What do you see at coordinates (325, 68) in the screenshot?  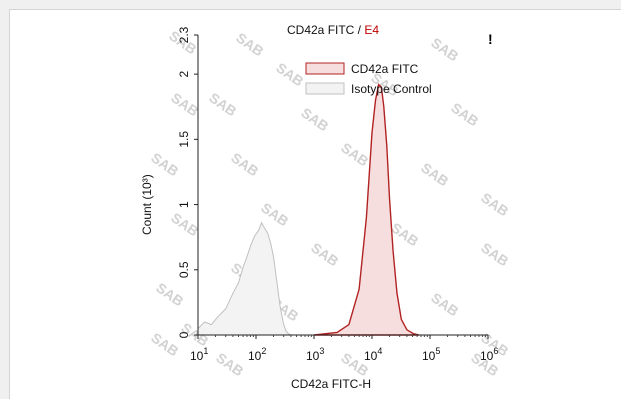 I see `legend-swatch-cd42a-fitc` at bounding box center [325, 68].